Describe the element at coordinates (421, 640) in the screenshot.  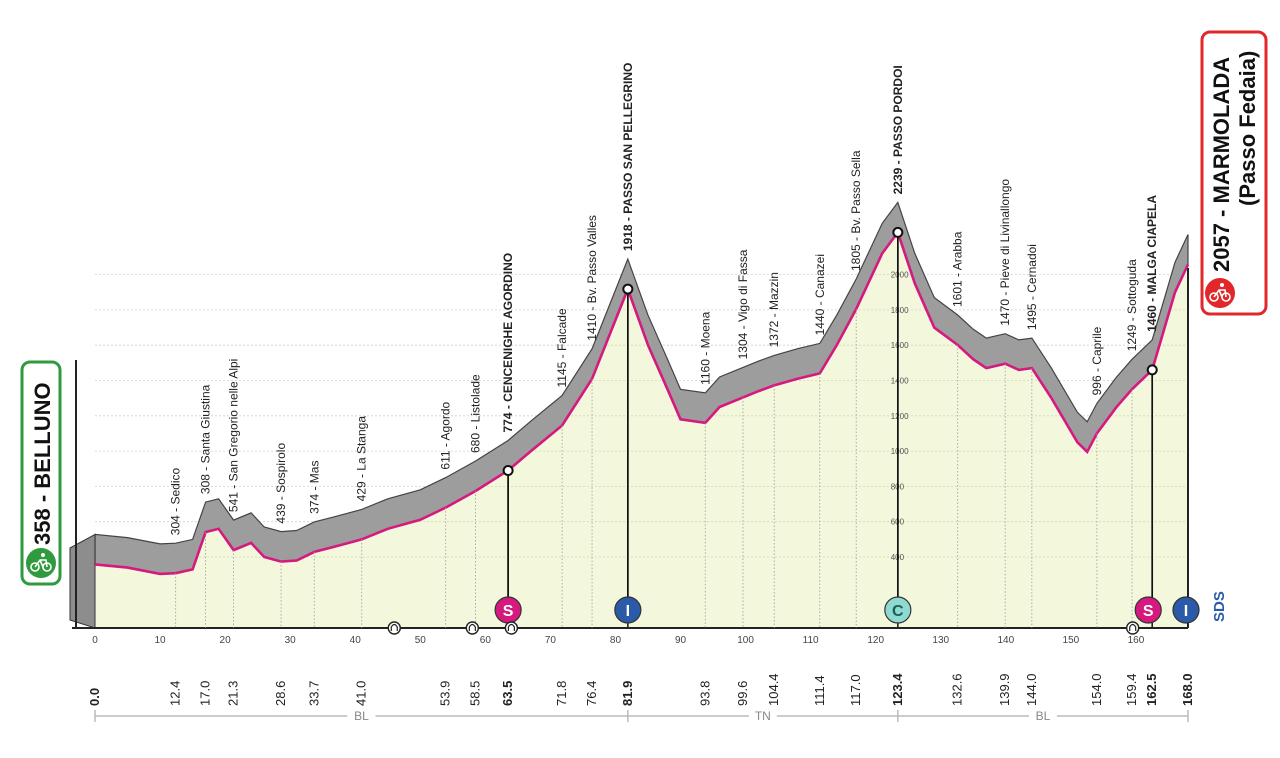
I see `x-tick-50: 50` at that location.